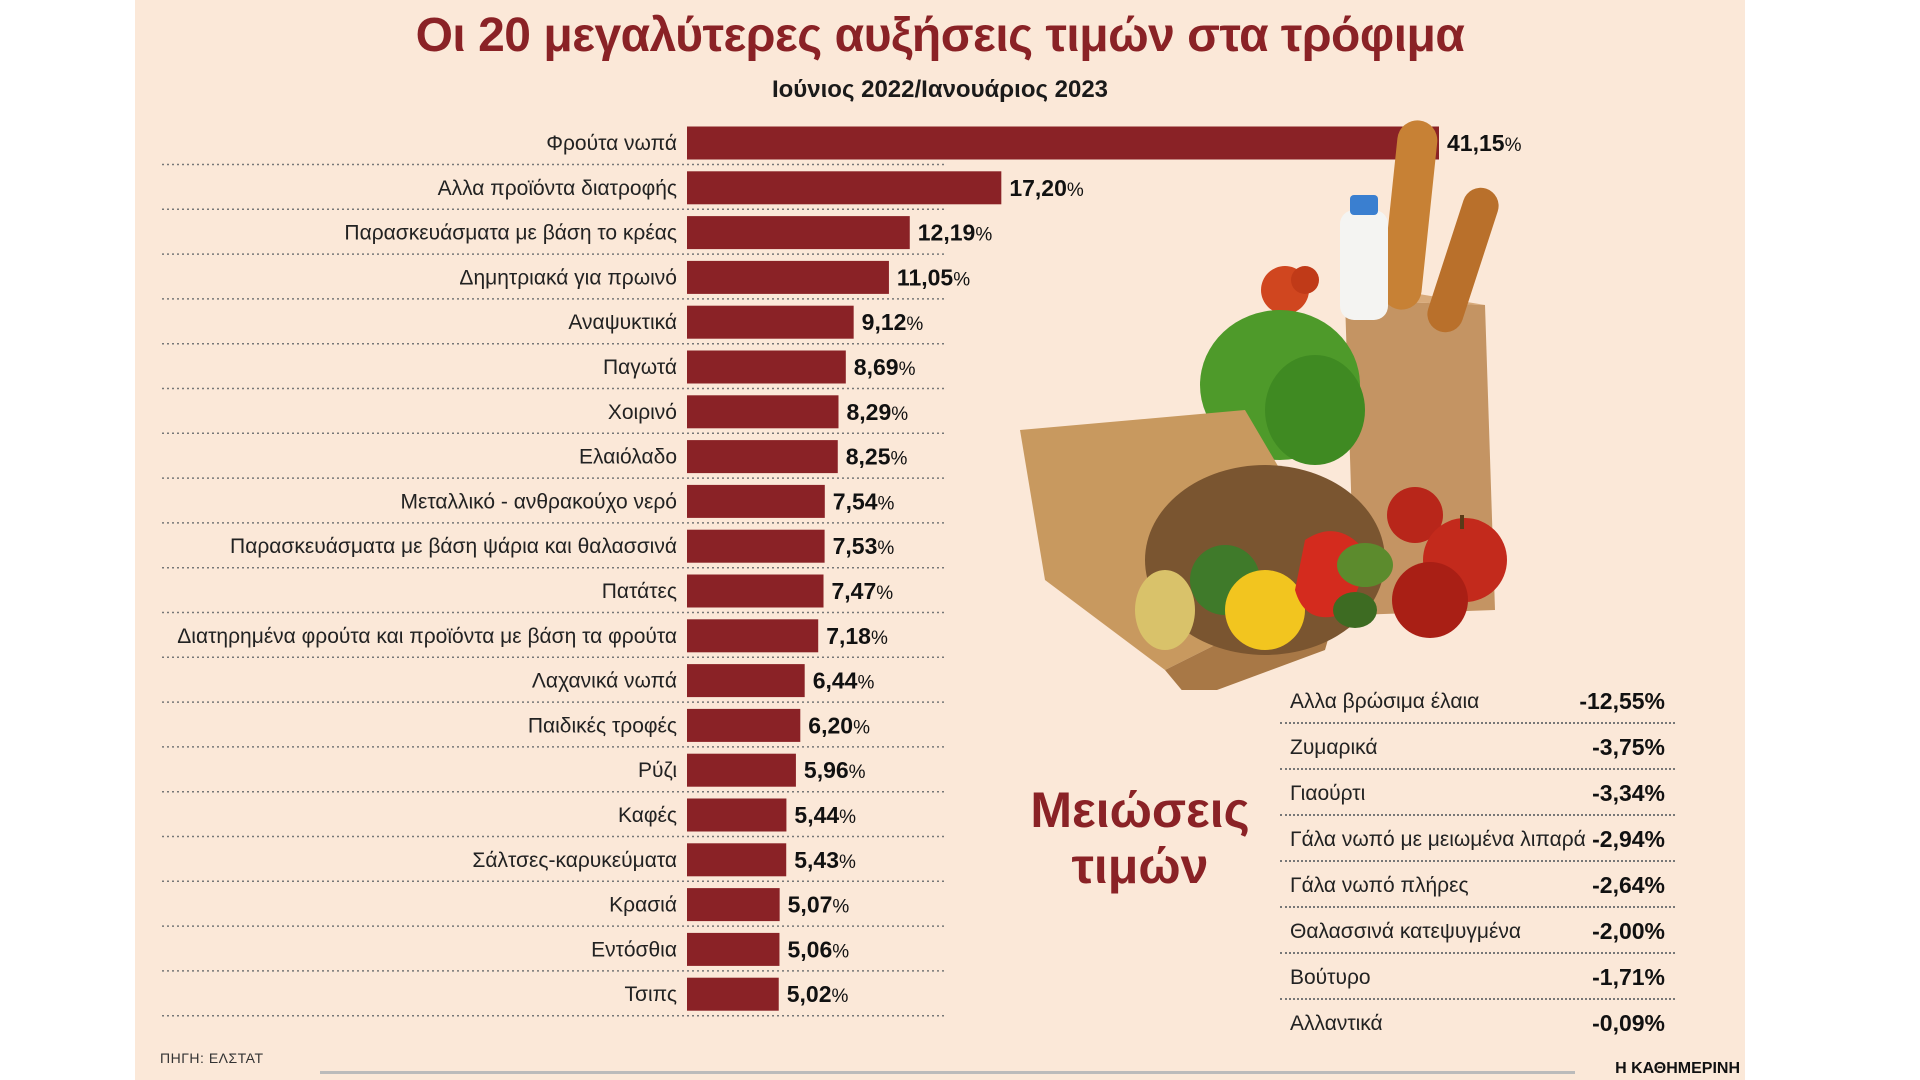  Describe the element at coordinates (1140, 810) in the screenshot. I see `decreases-title-line1: Μειώσεις` at that location.